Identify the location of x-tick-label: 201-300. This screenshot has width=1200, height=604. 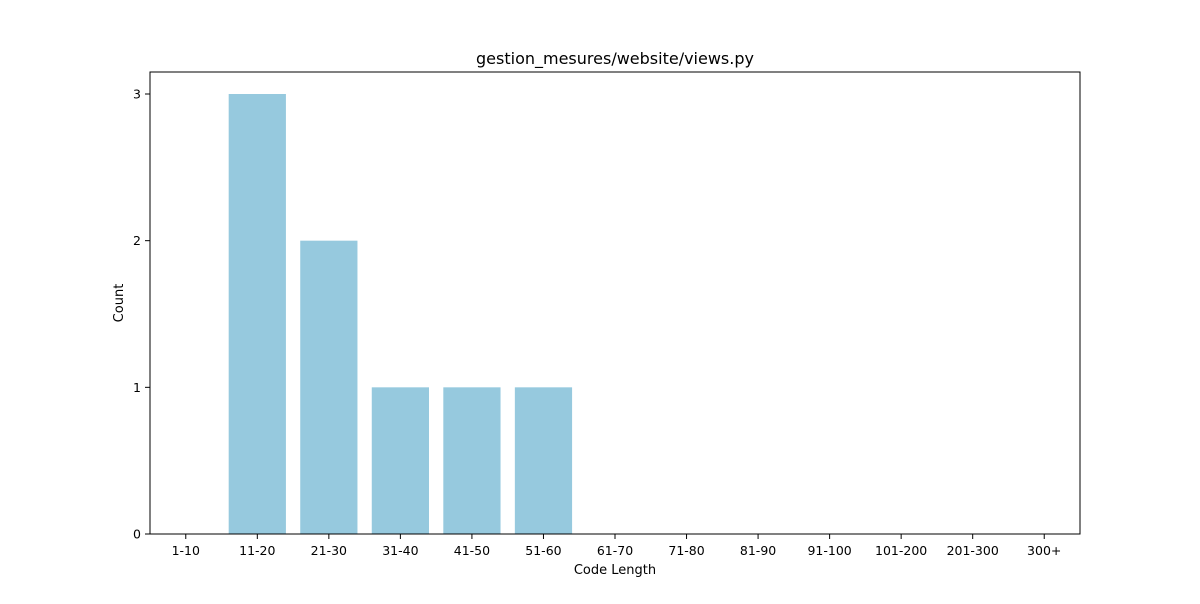
(973, 550).